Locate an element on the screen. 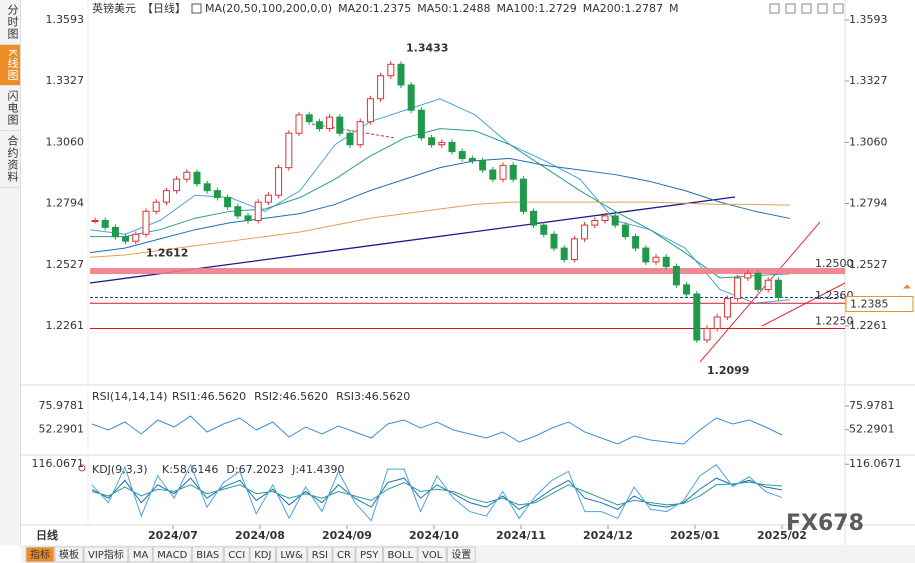 The height and width of the screenshot is (563, 915). level-label: 1.2500 is located at coordinates (834, 263).